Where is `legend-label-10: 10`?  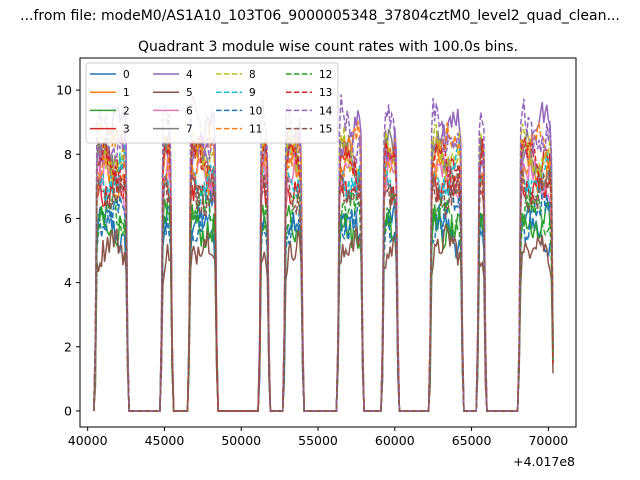 legend-label-10: 10 is located at coordinates (255, 111).